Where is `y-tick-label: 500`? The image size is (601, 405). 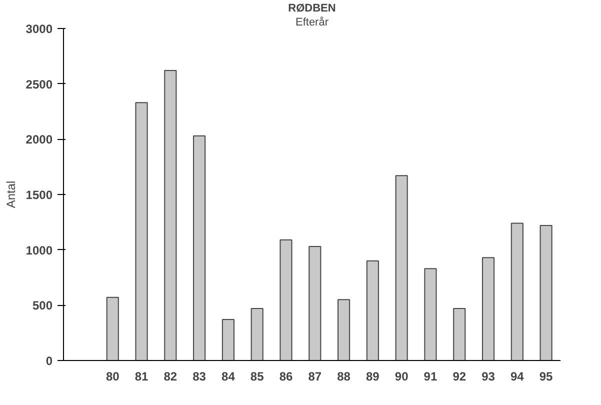 y-tick-label: 500 is located at coordinates (42, 305).